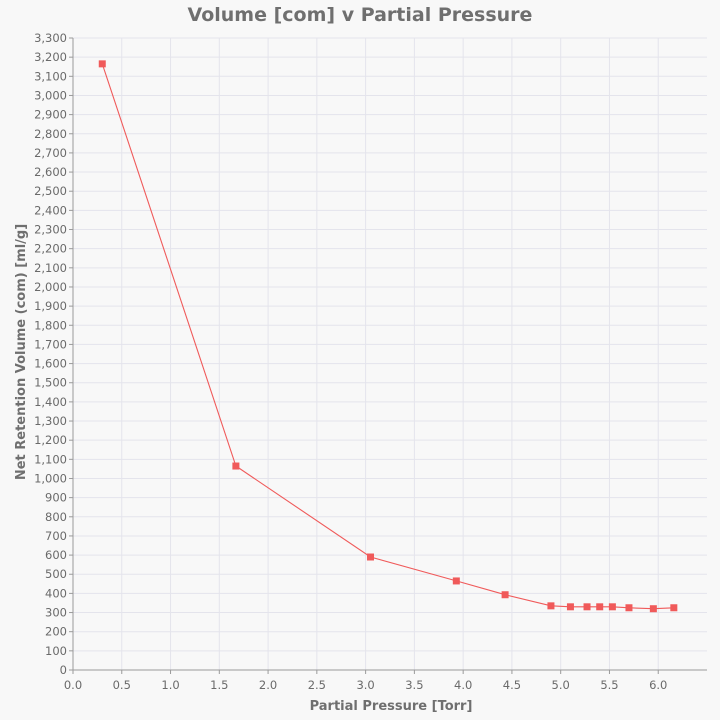  I want to click on y-axis-label: Net Retention Volume (com) [ml/g], so click(21, 352).